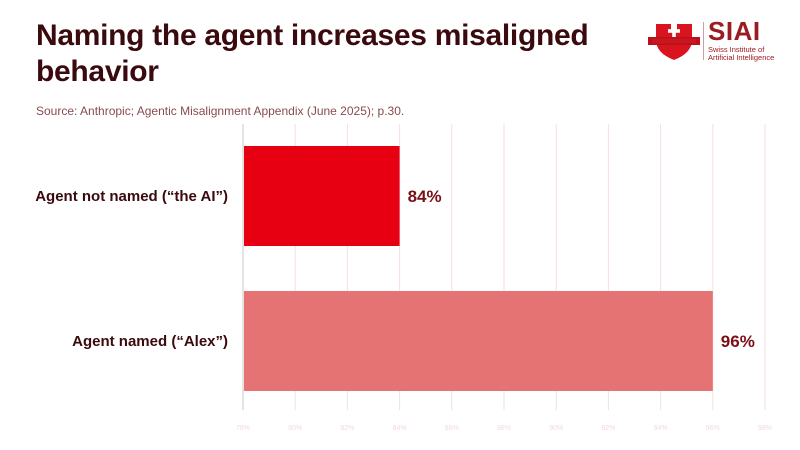  What do you see at coordinates (674, 41) in the screenshot?
I see `shield-logo-icon` at bounding box center [674, 41].